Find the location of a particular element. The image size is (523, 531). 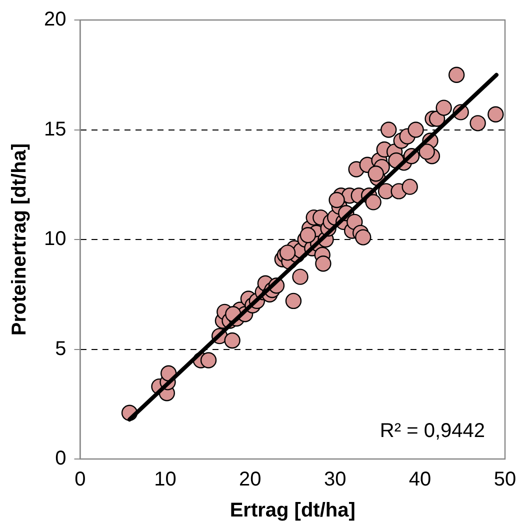

x-tick-label: 20 is located at coordinates (250, 479).